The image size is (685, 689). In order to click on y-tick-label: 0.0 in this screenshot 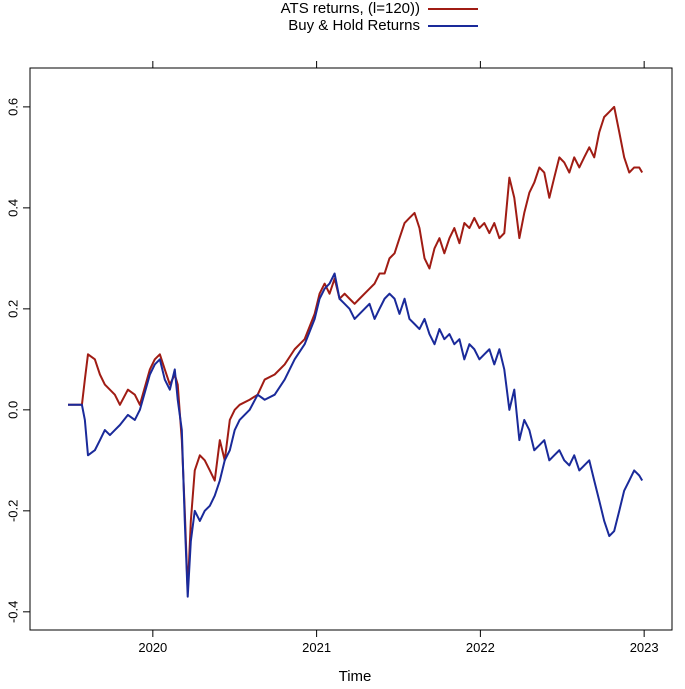, I will do `click(12, 410)`.